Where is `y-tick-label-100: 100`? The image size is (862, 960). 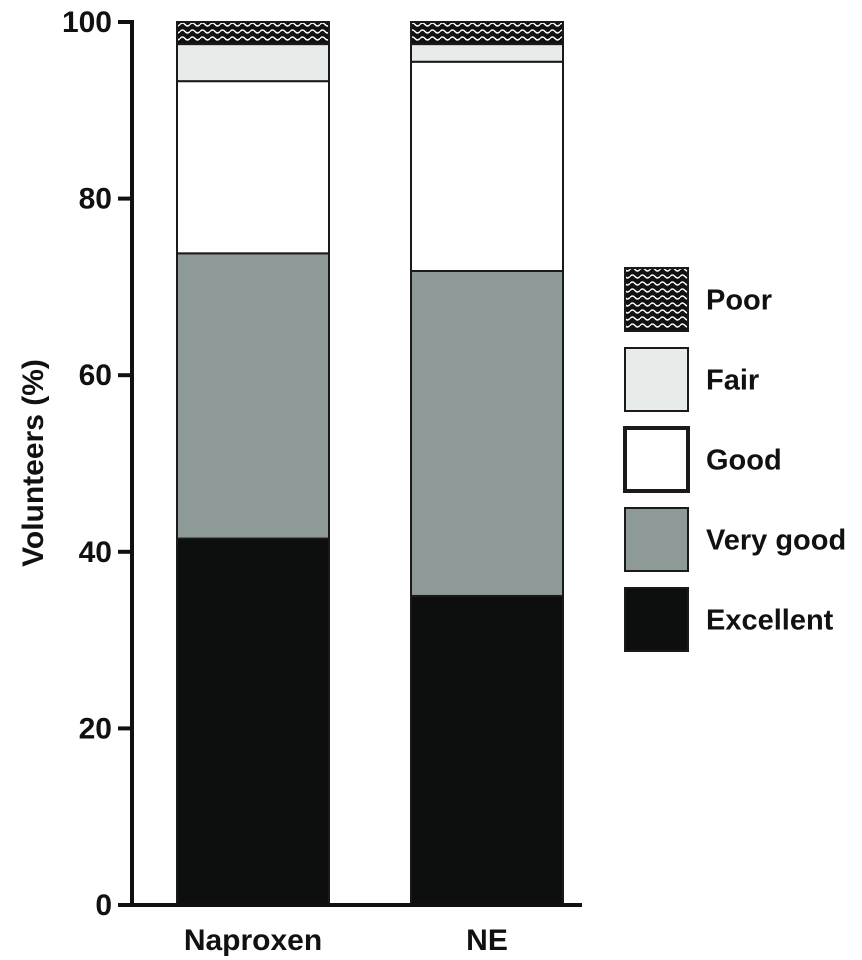
y-tick-label-100: 100 is located at coordinates (87, 22).